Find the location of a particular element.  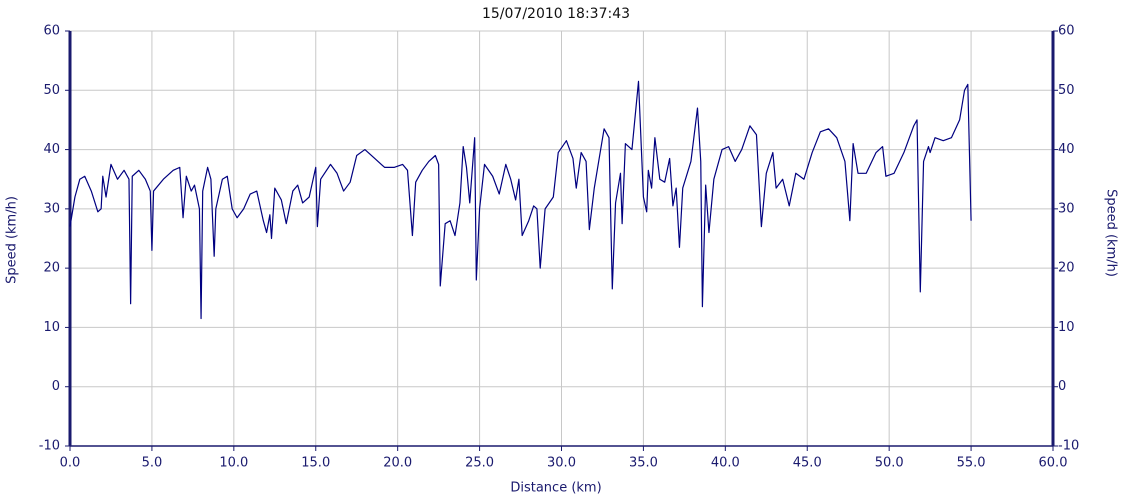

y2-tick-label: 40 is located at coordinates (1066, 149).